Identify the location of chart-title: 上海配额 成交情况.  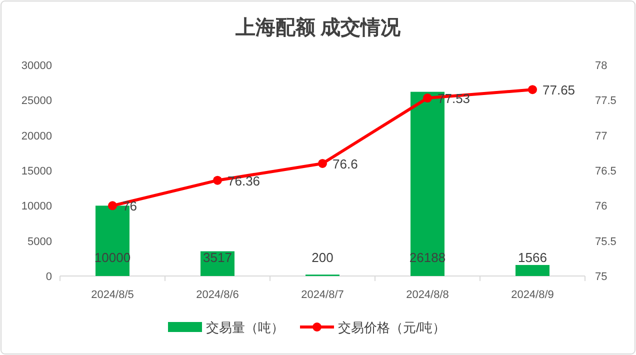
(318, 27).